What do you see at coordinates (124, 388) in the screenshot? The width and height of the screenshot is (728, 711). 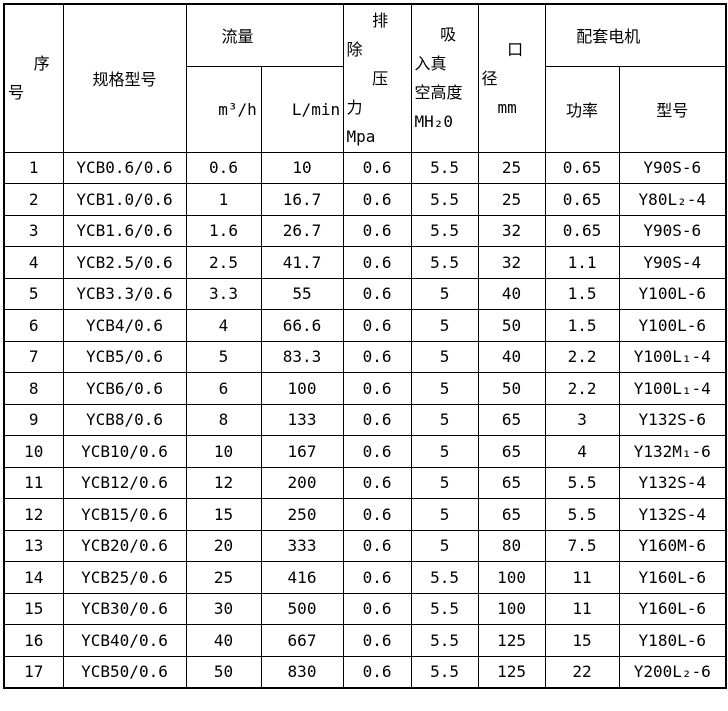 I see `cell-spec-model: YCB6/0.6` at bounding box center [124, 388].